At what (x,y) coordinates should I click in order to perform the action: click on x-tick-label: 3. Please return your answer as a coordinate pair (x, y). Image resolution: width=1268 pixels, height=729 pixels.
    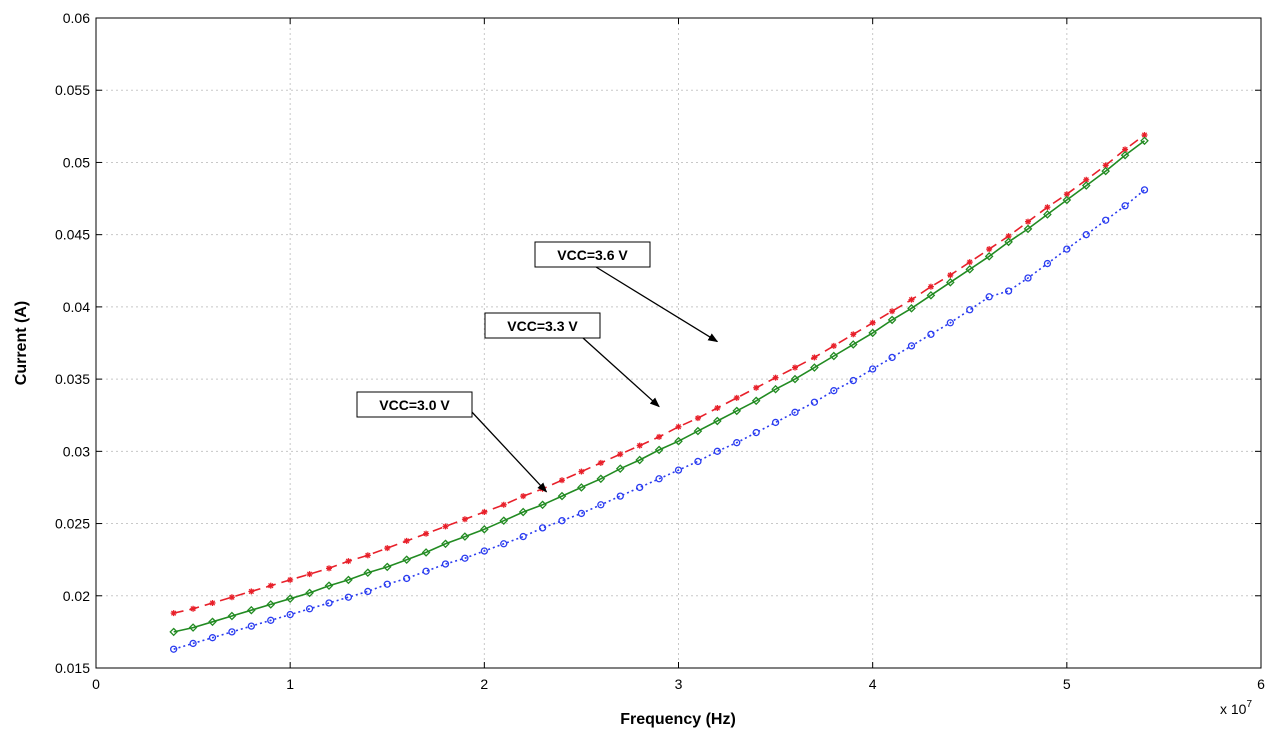
    Looking at the image, I should click on (679, 684).